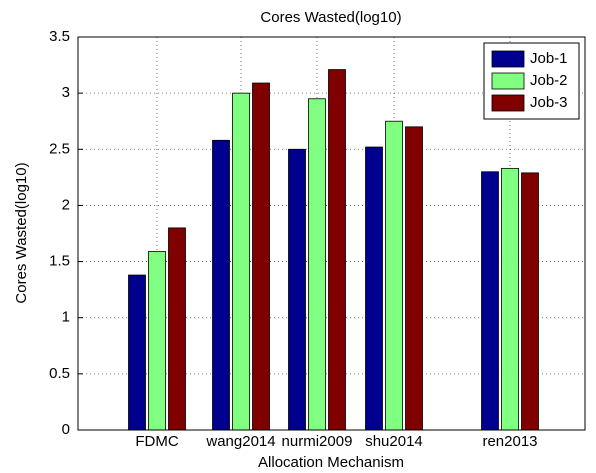  What do you see at coordinates (66, 204) in the screenshot?
I see `y-tick-label: 2` at bounding box center [66, 204].